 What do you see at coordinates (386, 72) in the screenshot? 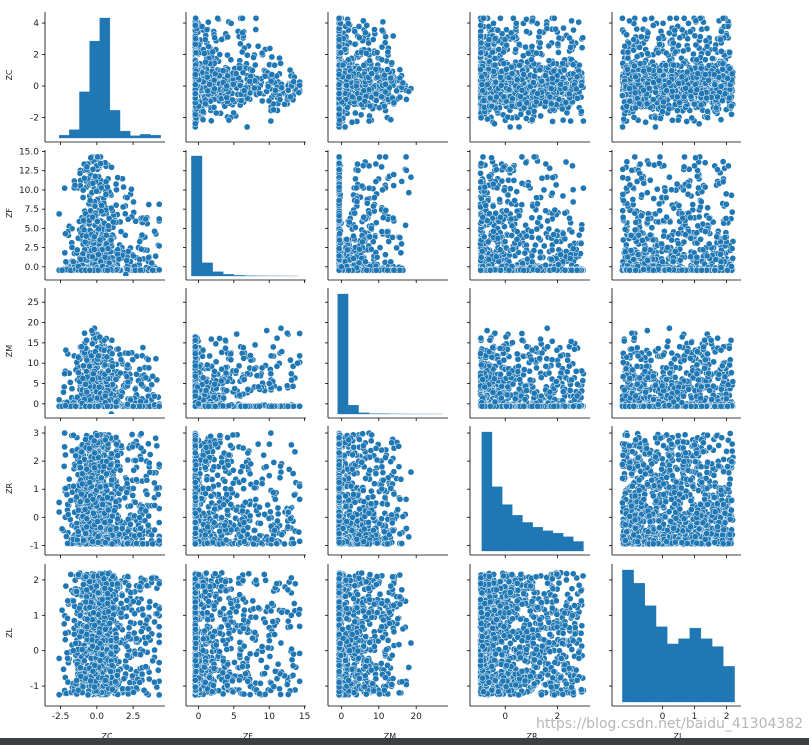
I see `subplot-zc-vs-zm` at bounding box center [386, 72].